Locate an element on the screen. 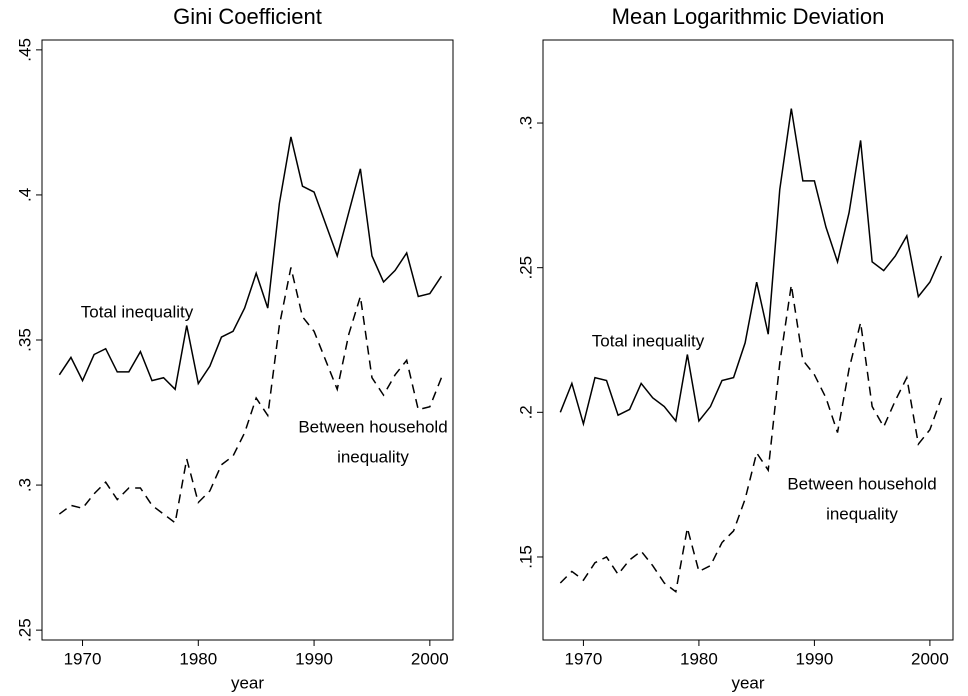 The image size is (968, 696). y-tick-label: .15 is located at coordinates (525, 557).